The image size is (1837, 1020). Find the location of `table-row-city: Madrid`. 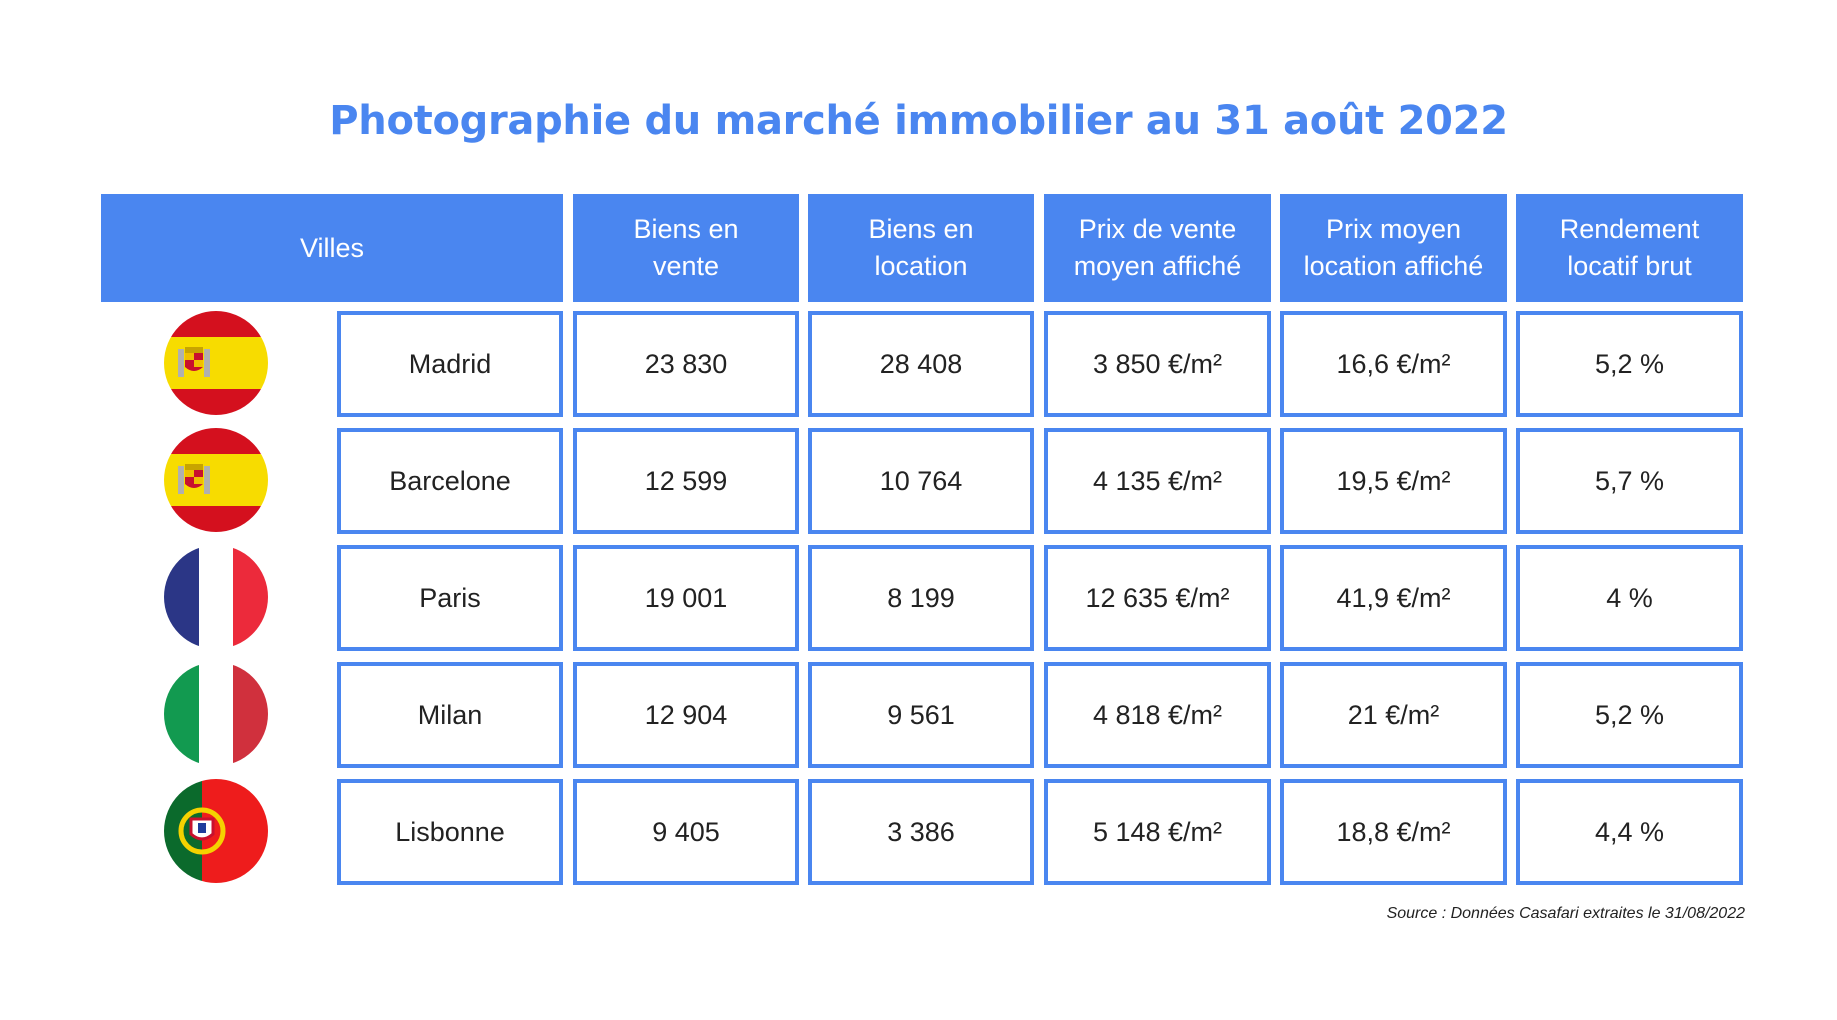

table-row-city: Madrid is located at coordinates (450, 364).